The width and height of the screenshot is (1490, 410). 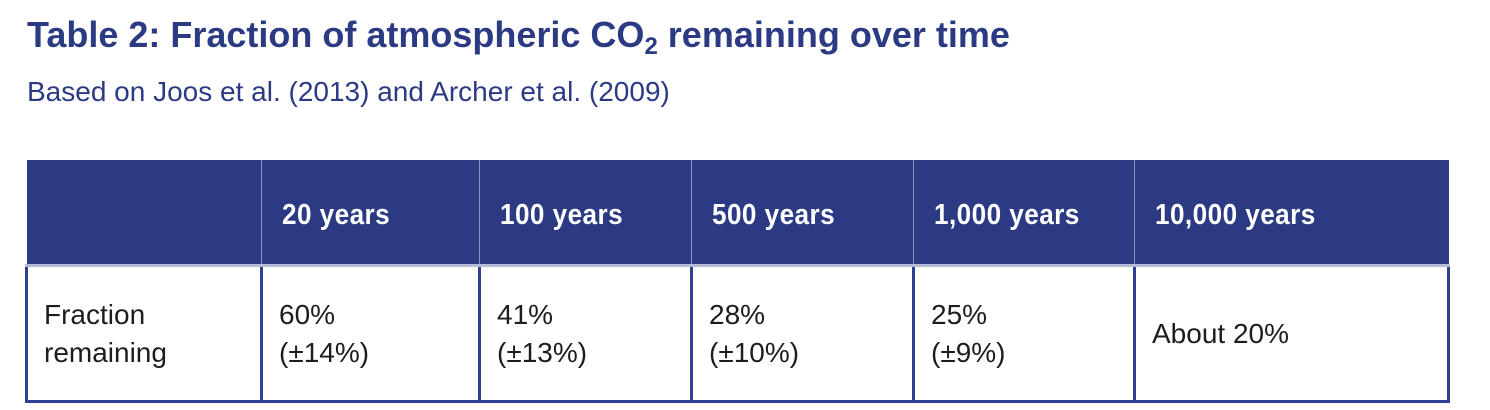 I want to click on value-cell-20-years: 60% (±14%), so click(x=370, y=334).